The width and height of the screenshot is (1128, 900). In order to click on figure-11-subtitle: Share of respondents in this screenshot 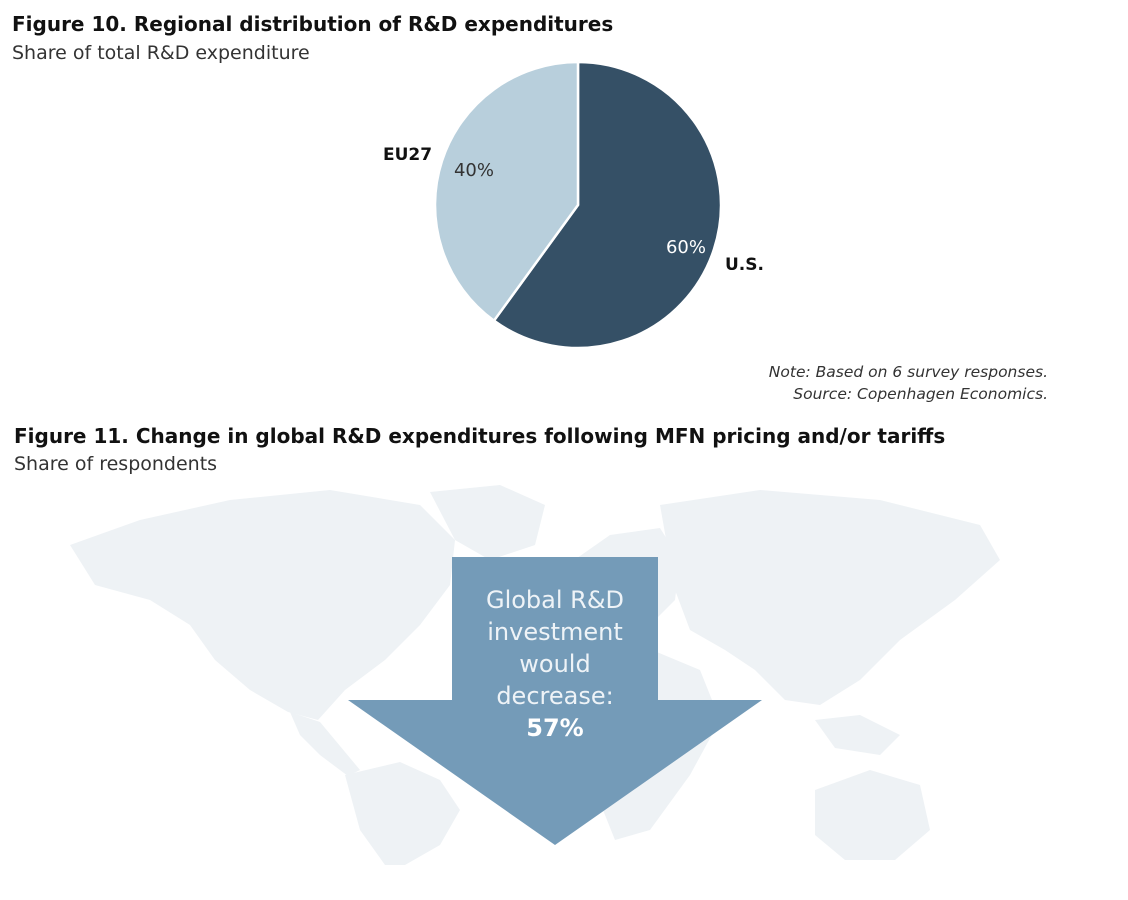, I will do `click(116, 464)`.